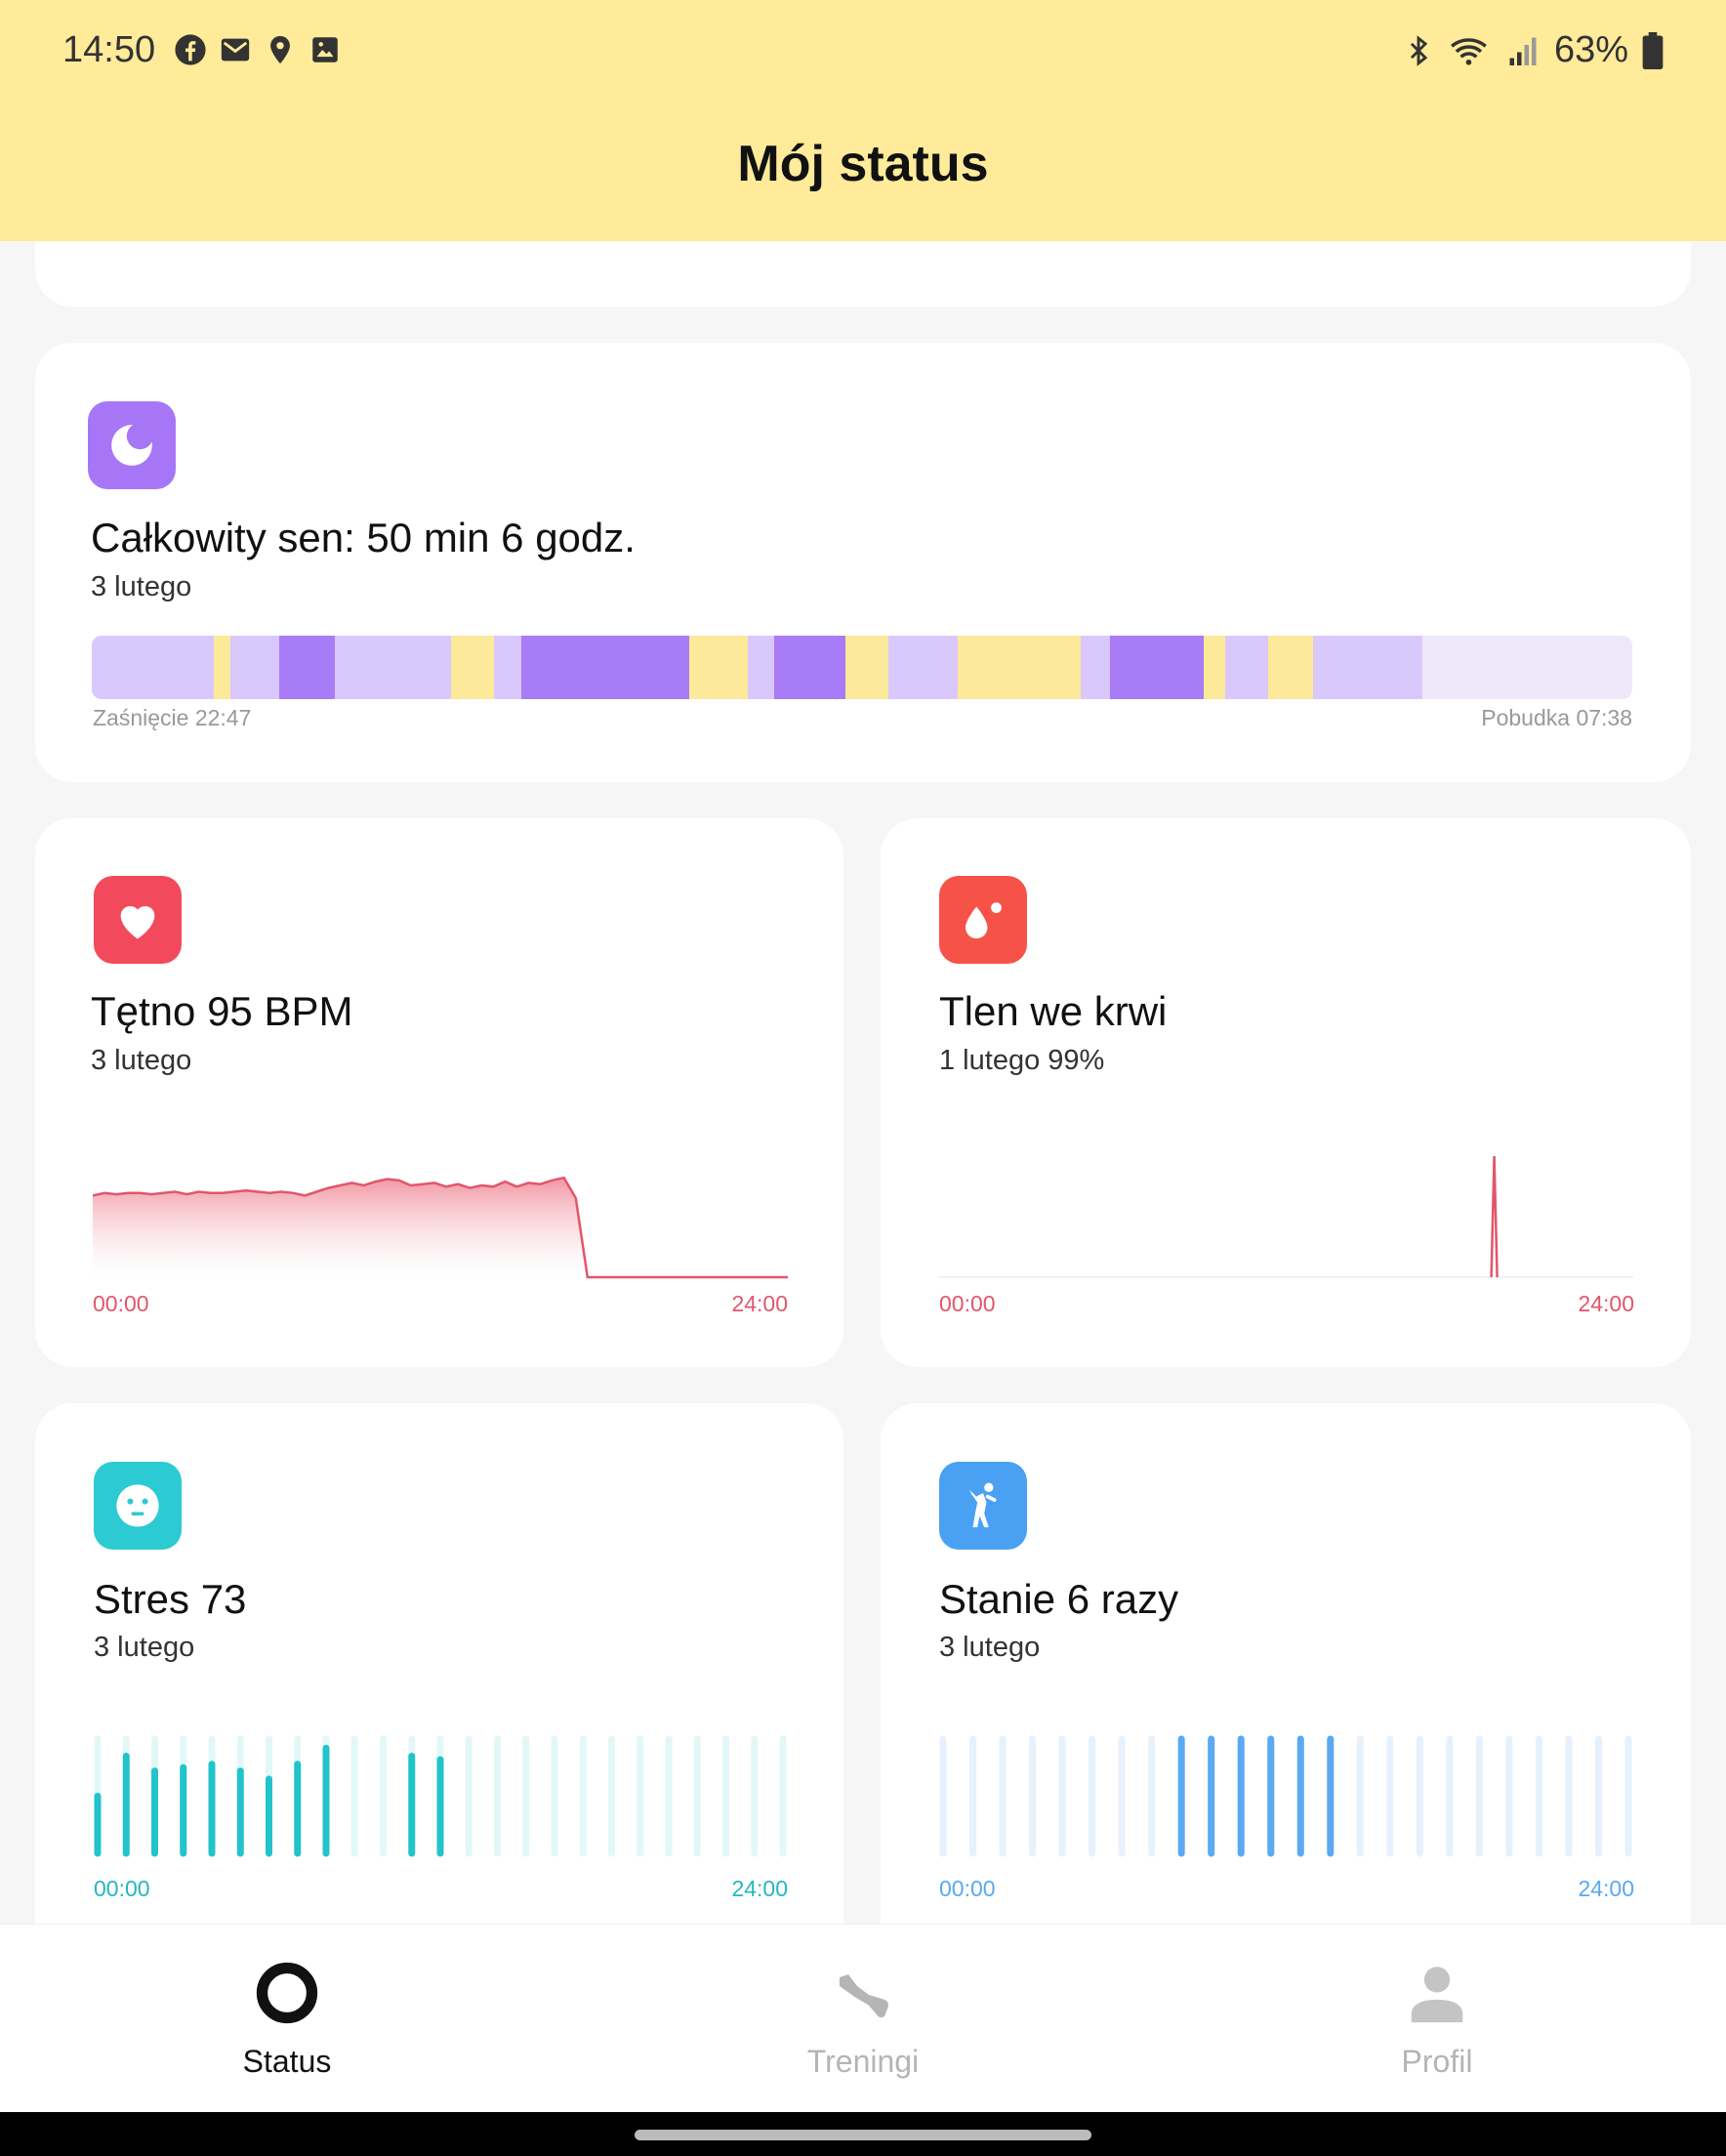 The height and width of the screenshot is (2156, 1726). I want to click on nav-item-profil: Profil, so click(1437, 2019).